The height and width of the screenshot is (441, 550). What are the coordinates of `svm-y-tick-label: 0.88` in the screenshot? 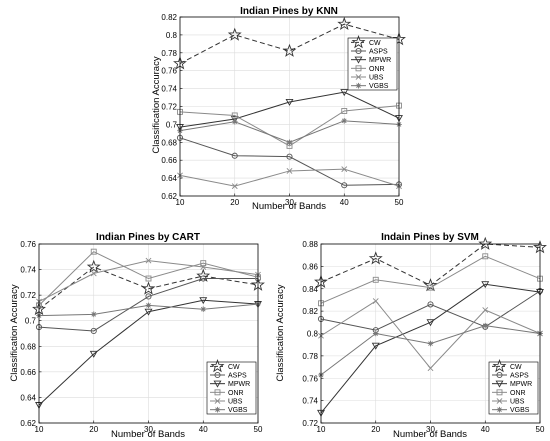 It's located at (310, 244).